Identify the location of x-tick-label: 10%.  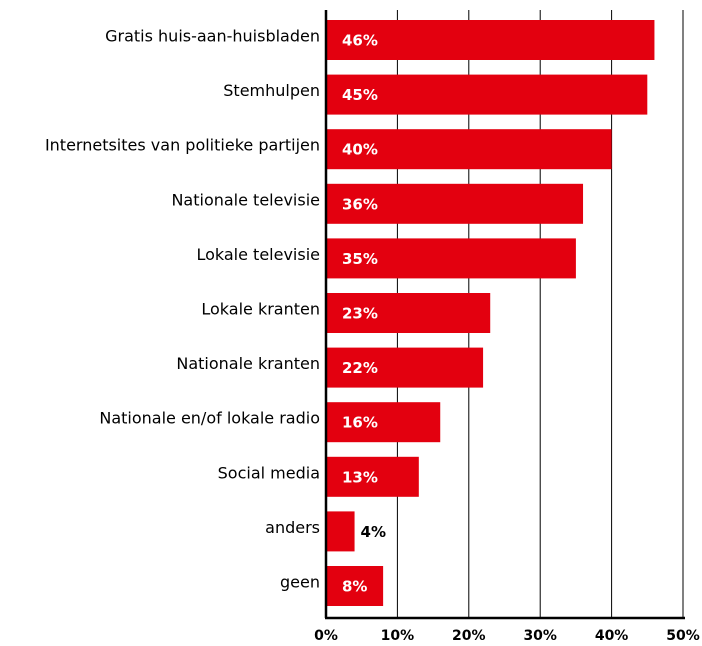
(398, 636).